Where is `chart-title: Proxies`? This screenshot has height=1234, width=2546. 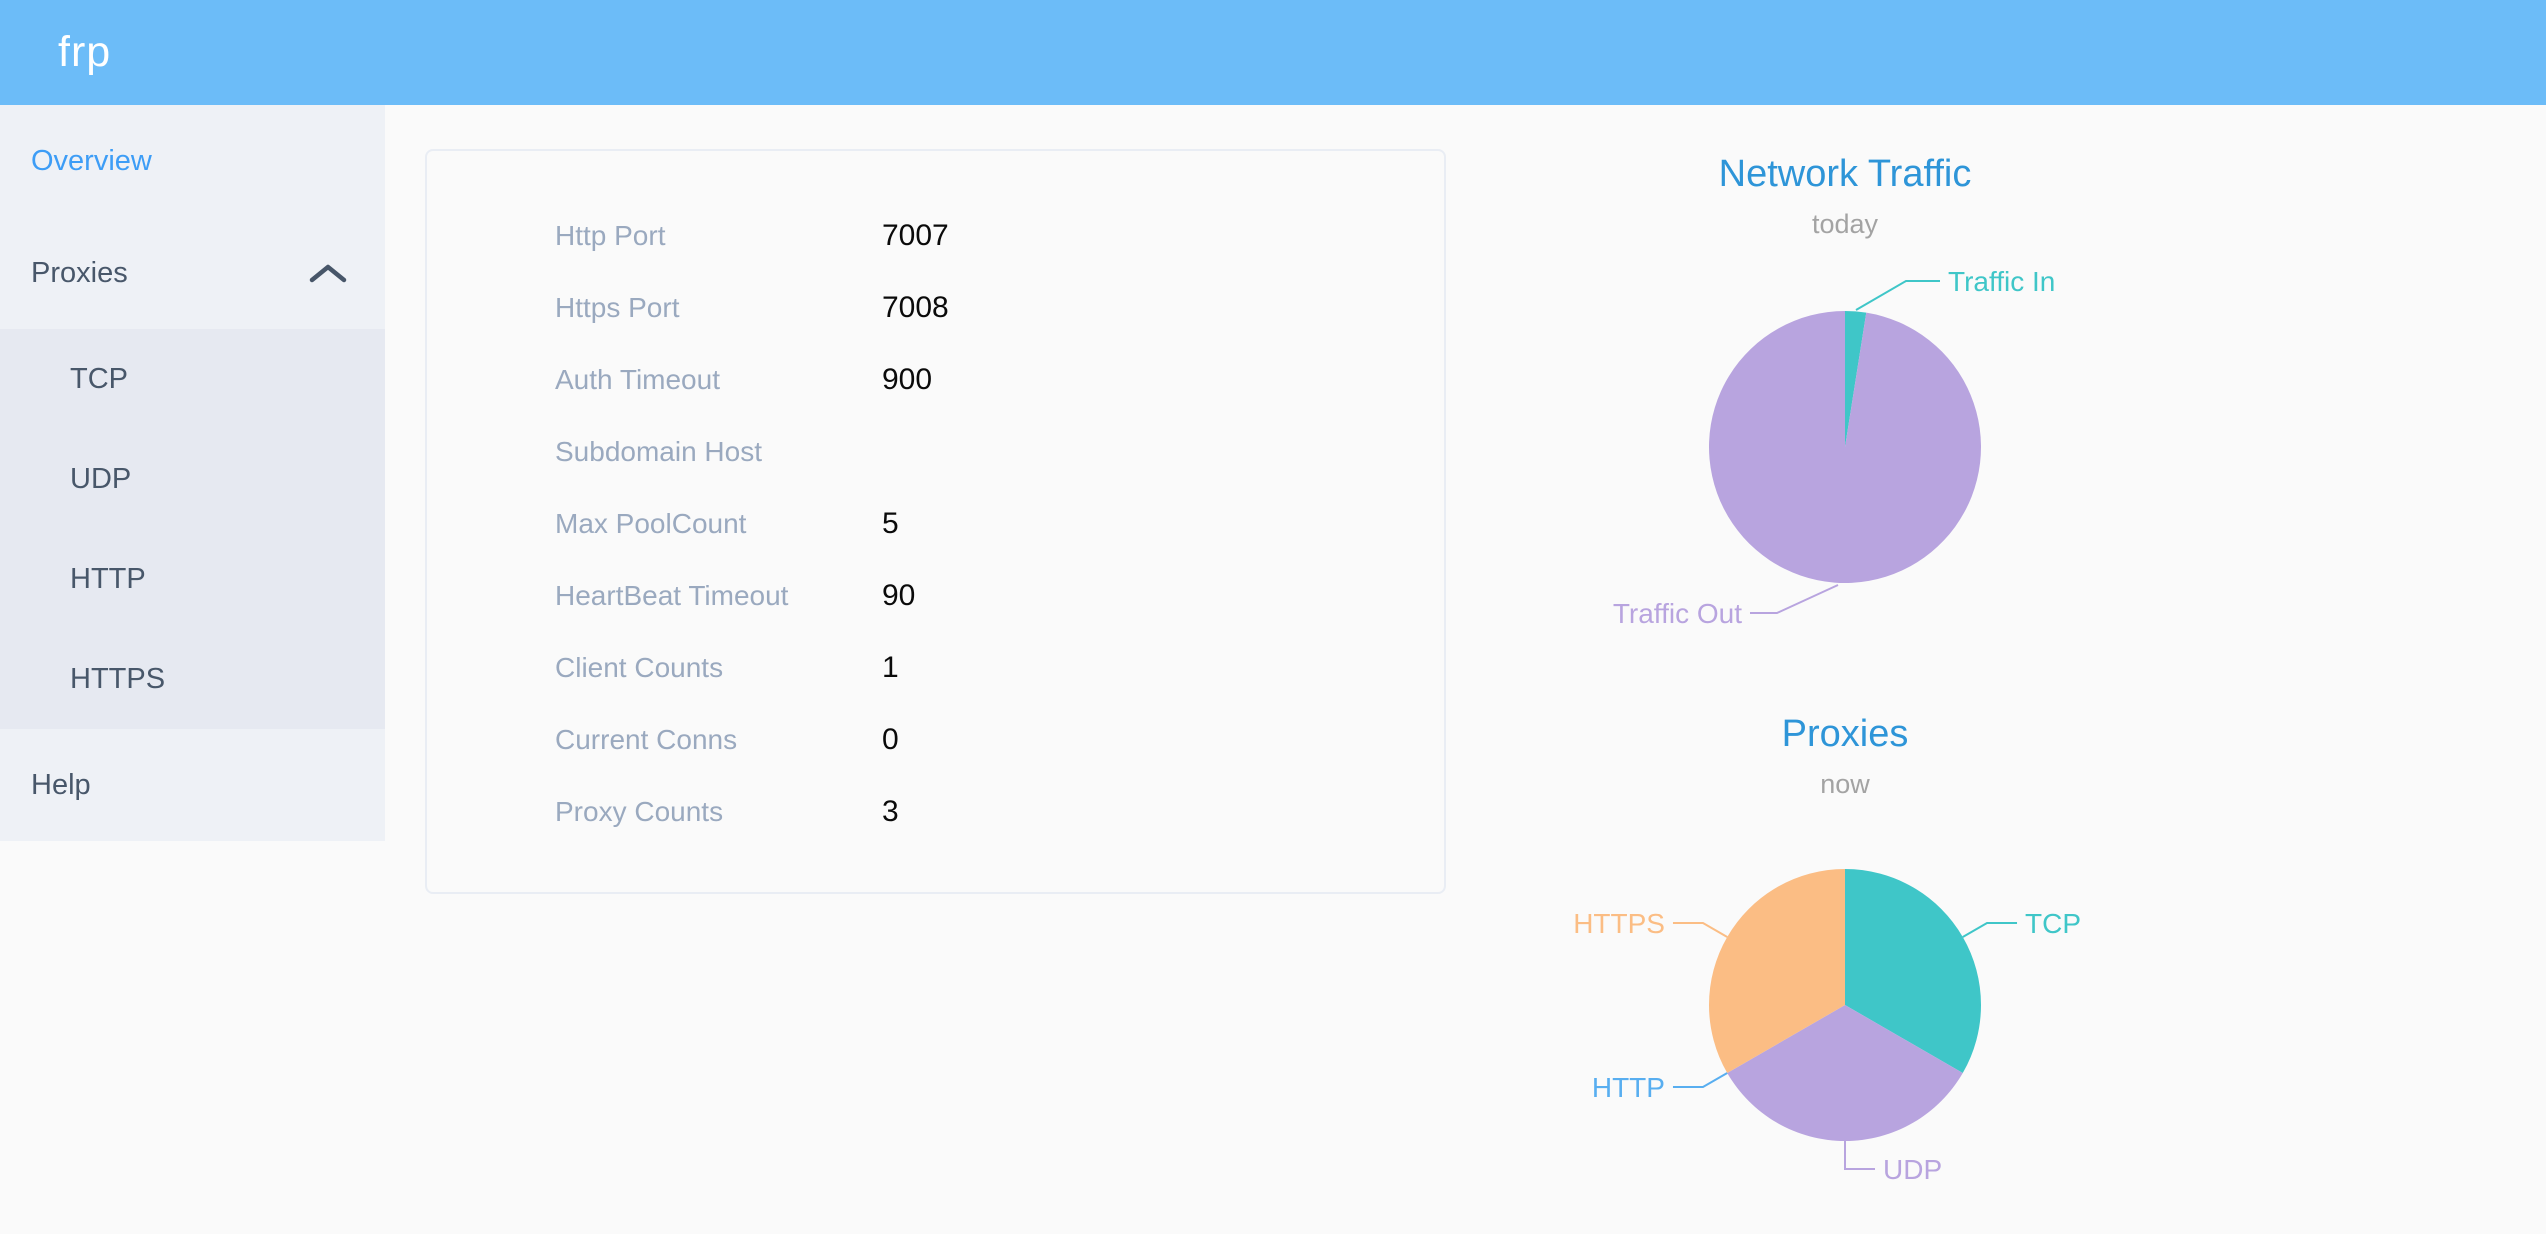 chart-title: Proxies is located at coordinates (1845, 734).